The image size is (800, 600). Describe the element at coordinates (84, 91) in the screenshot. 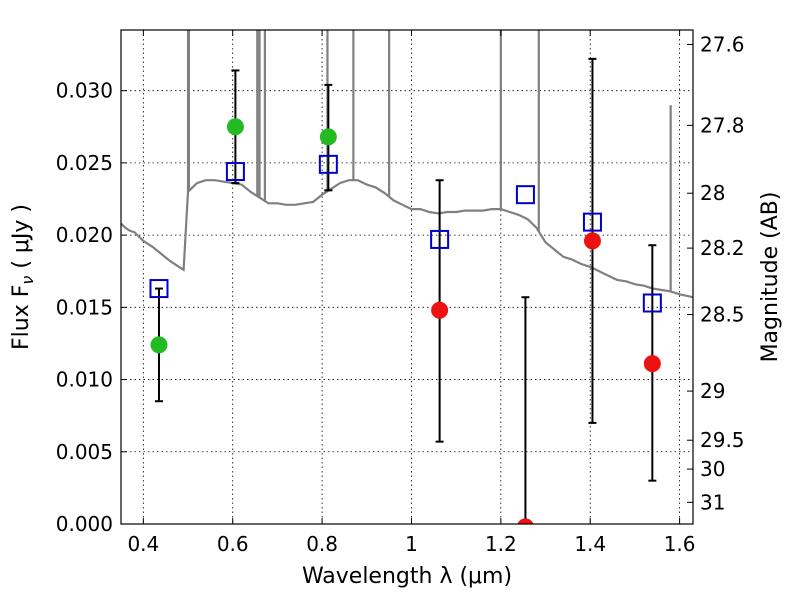

I see `y-tick-label: 0.030` at that location.